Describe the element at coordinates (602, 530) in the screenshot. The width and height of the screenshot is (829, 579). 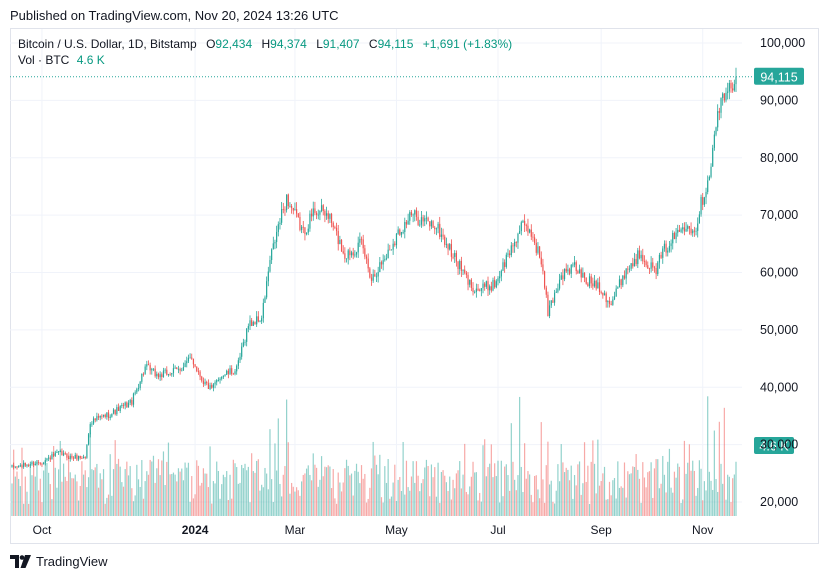
I see `x-tick-label: Sep` at that location.